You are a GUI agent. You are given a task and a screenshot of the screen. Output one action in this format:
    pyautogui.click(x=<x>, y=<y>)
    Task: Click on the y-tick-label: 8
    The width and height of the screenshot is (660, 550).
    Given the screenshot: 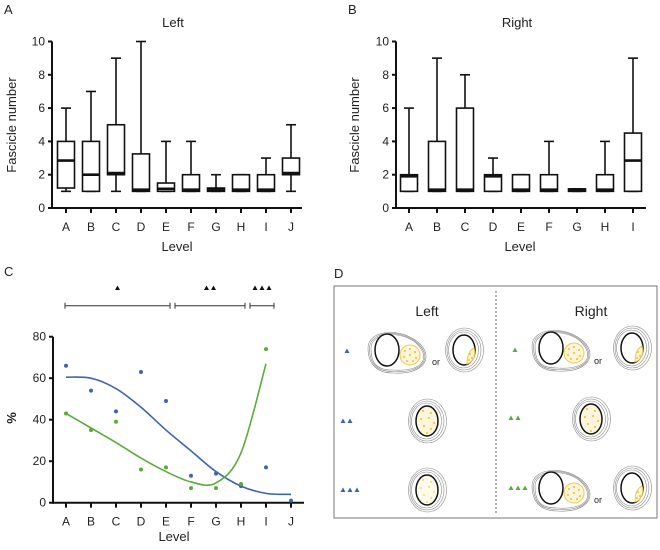 What is the action you would take?
    pyautogui.click(x=385, y=75)
    